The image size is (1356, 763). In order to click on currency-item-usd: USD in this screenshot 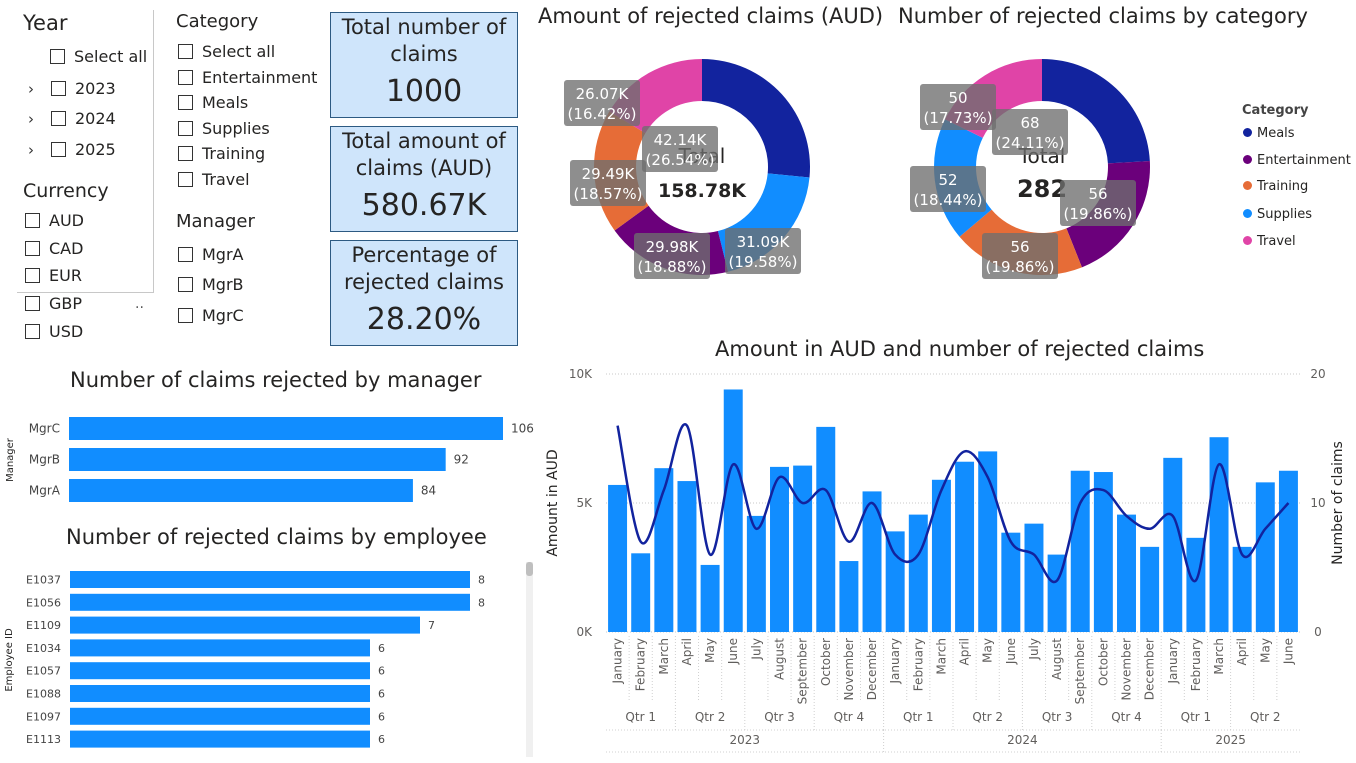, I will do `click(54, 331)`.